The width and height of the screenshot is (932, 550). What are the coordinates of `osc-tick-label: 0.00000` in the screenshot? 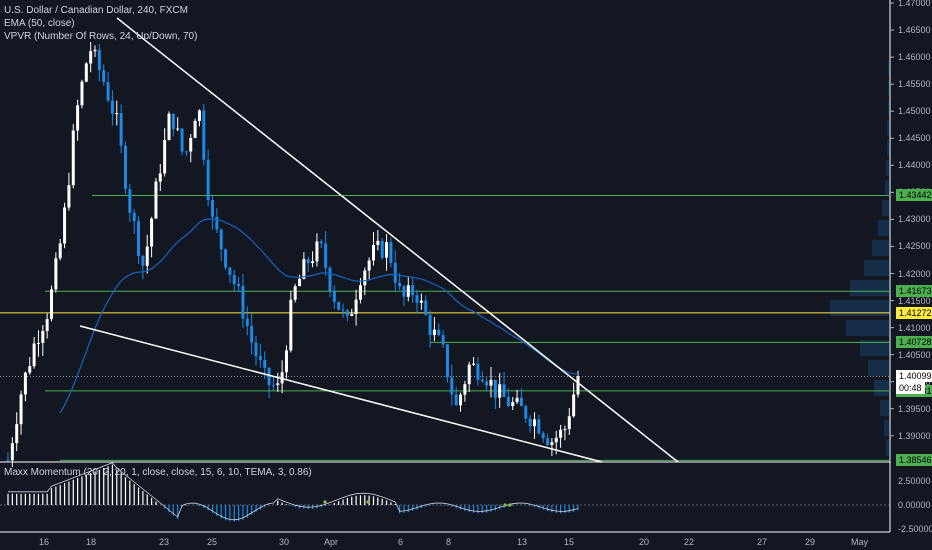 It's located at (914, 505).